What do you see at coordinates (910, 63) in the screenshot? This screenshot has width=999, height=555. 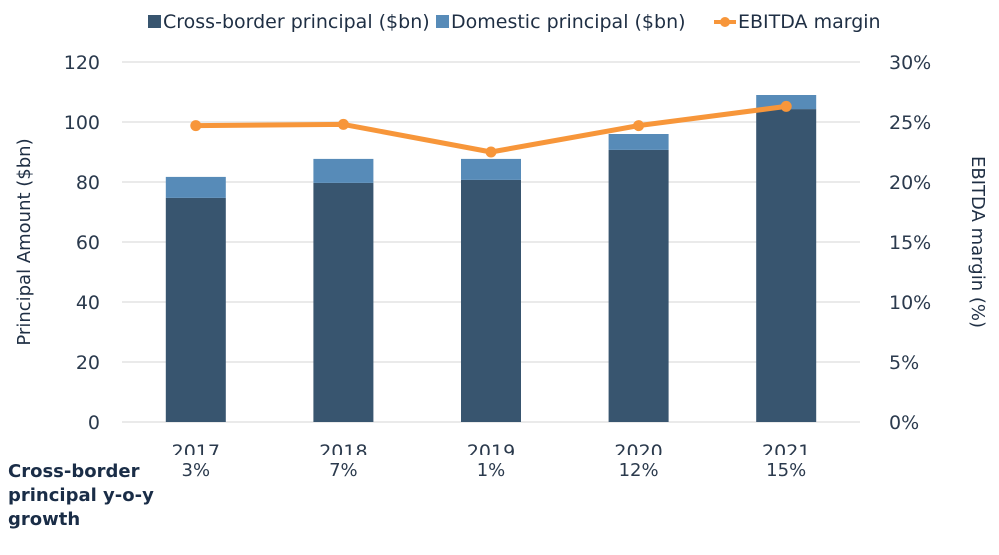 I see `y2-tick-label: 30%` at bounding box center [910, 63].